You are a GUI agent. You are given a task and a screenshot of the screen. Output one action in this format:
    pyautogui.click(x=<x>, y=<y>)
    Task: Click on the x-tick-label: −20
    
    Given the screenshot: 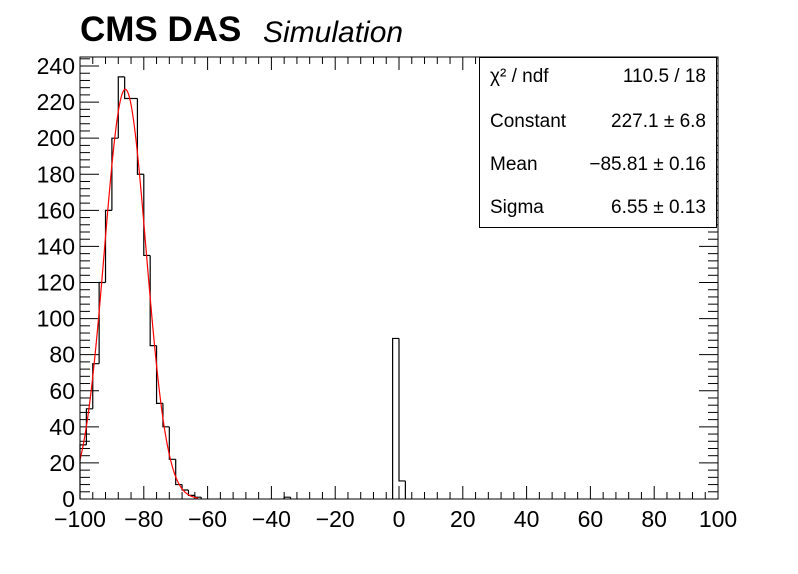 What is the action you would take?
    pyautogui.click(x=335, y=519)
    